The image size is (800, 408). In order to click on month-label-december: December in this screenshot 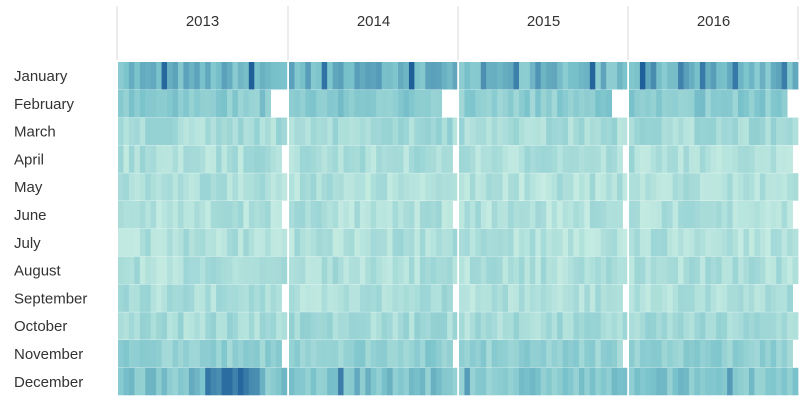, I will do `click(48, 382)`.